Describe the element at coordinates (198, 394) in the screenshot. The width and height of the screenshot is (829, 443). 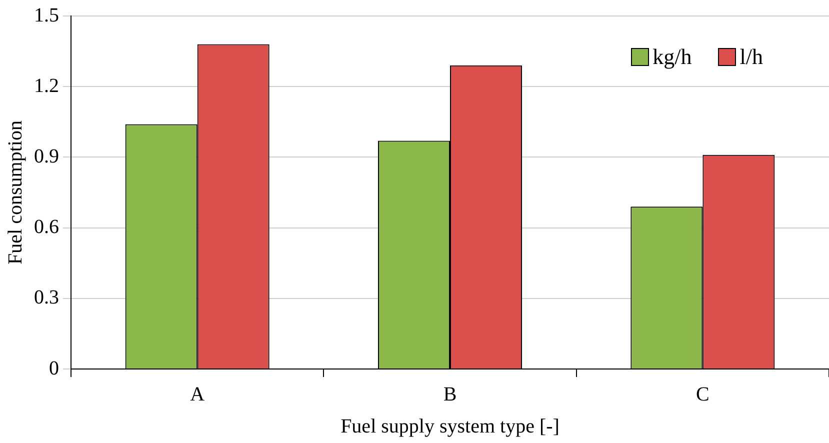
I see `x-tick-label: A` at that location.